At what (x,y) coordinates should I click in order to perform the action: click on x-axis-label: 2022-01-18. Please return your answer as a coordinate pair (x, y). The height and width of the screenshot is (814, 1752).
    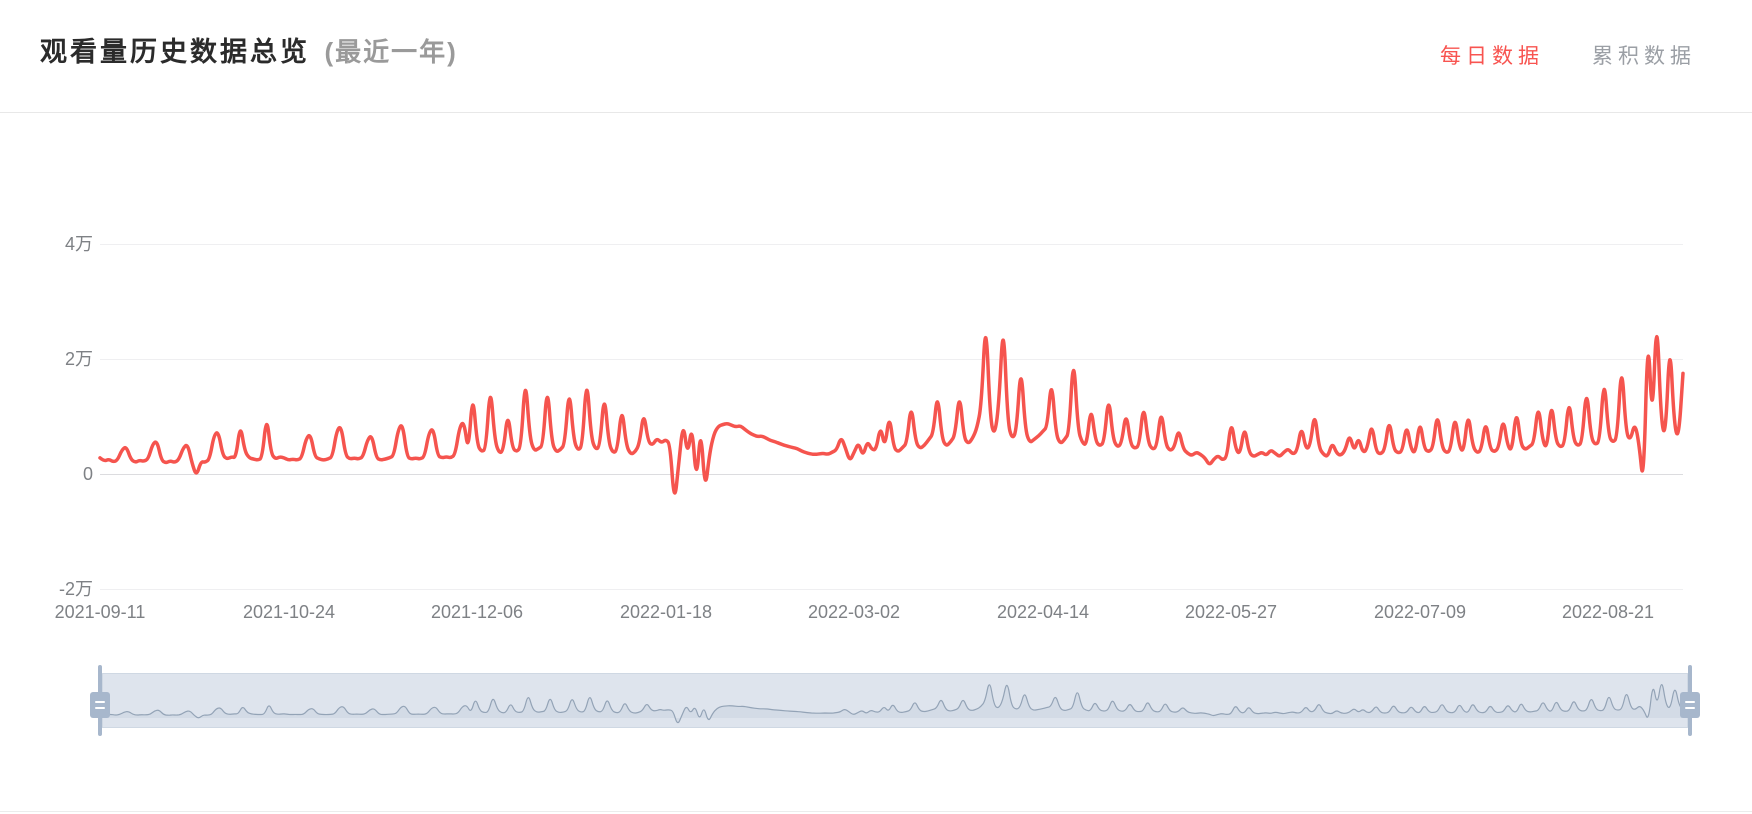
    Looking at the image, I should click on (666, 612).